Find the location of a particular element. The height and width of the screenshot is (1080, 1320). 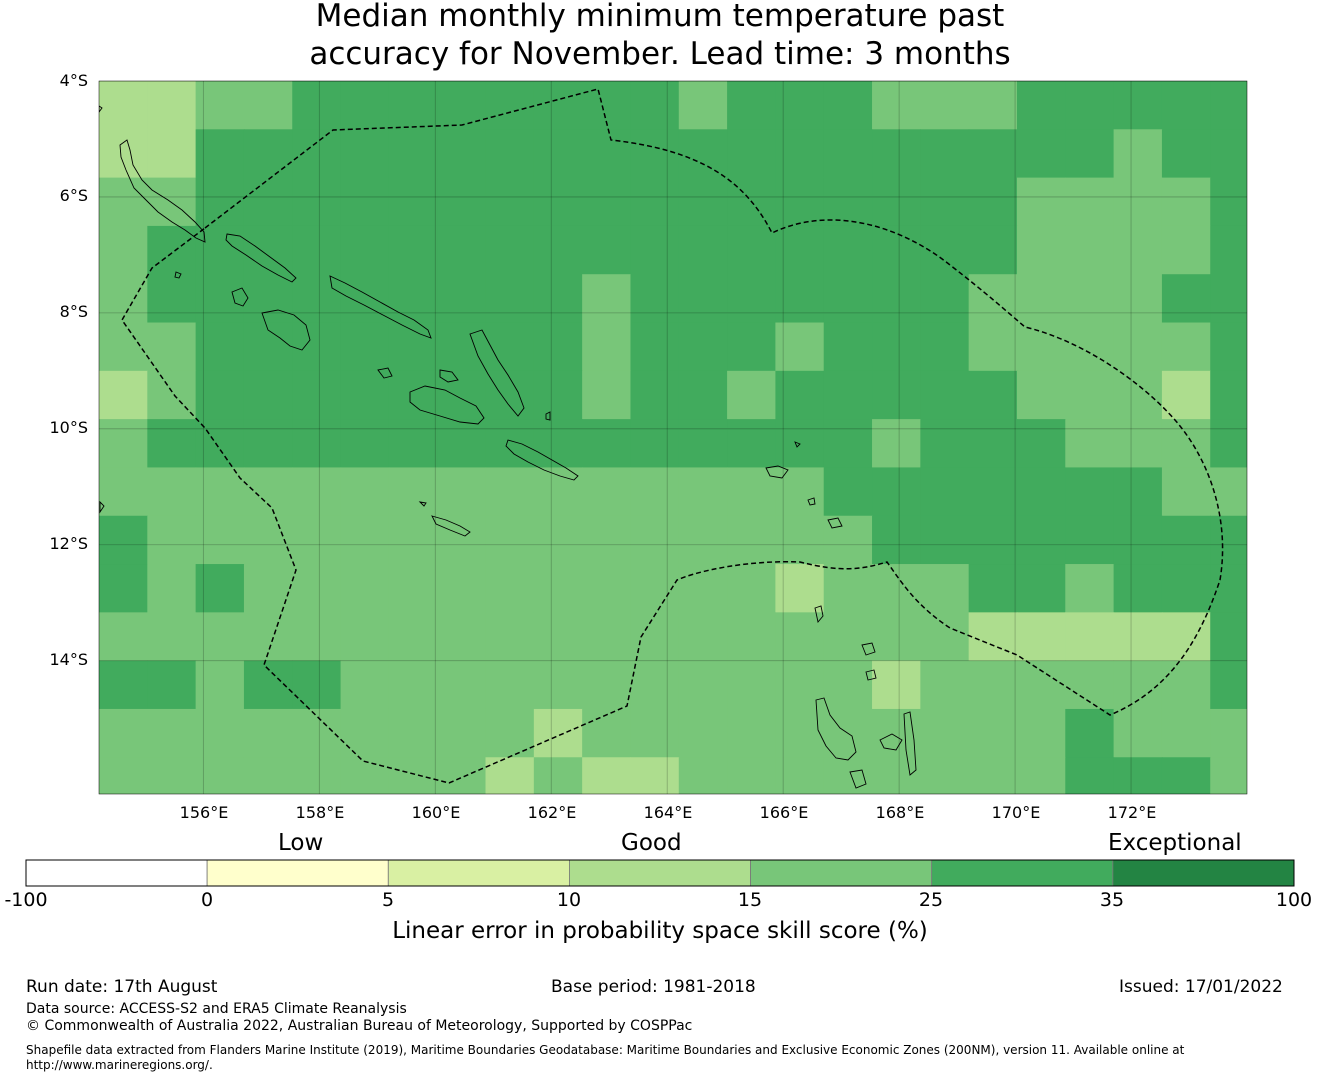

colorbar-frame is located at coordinates (660, 873).